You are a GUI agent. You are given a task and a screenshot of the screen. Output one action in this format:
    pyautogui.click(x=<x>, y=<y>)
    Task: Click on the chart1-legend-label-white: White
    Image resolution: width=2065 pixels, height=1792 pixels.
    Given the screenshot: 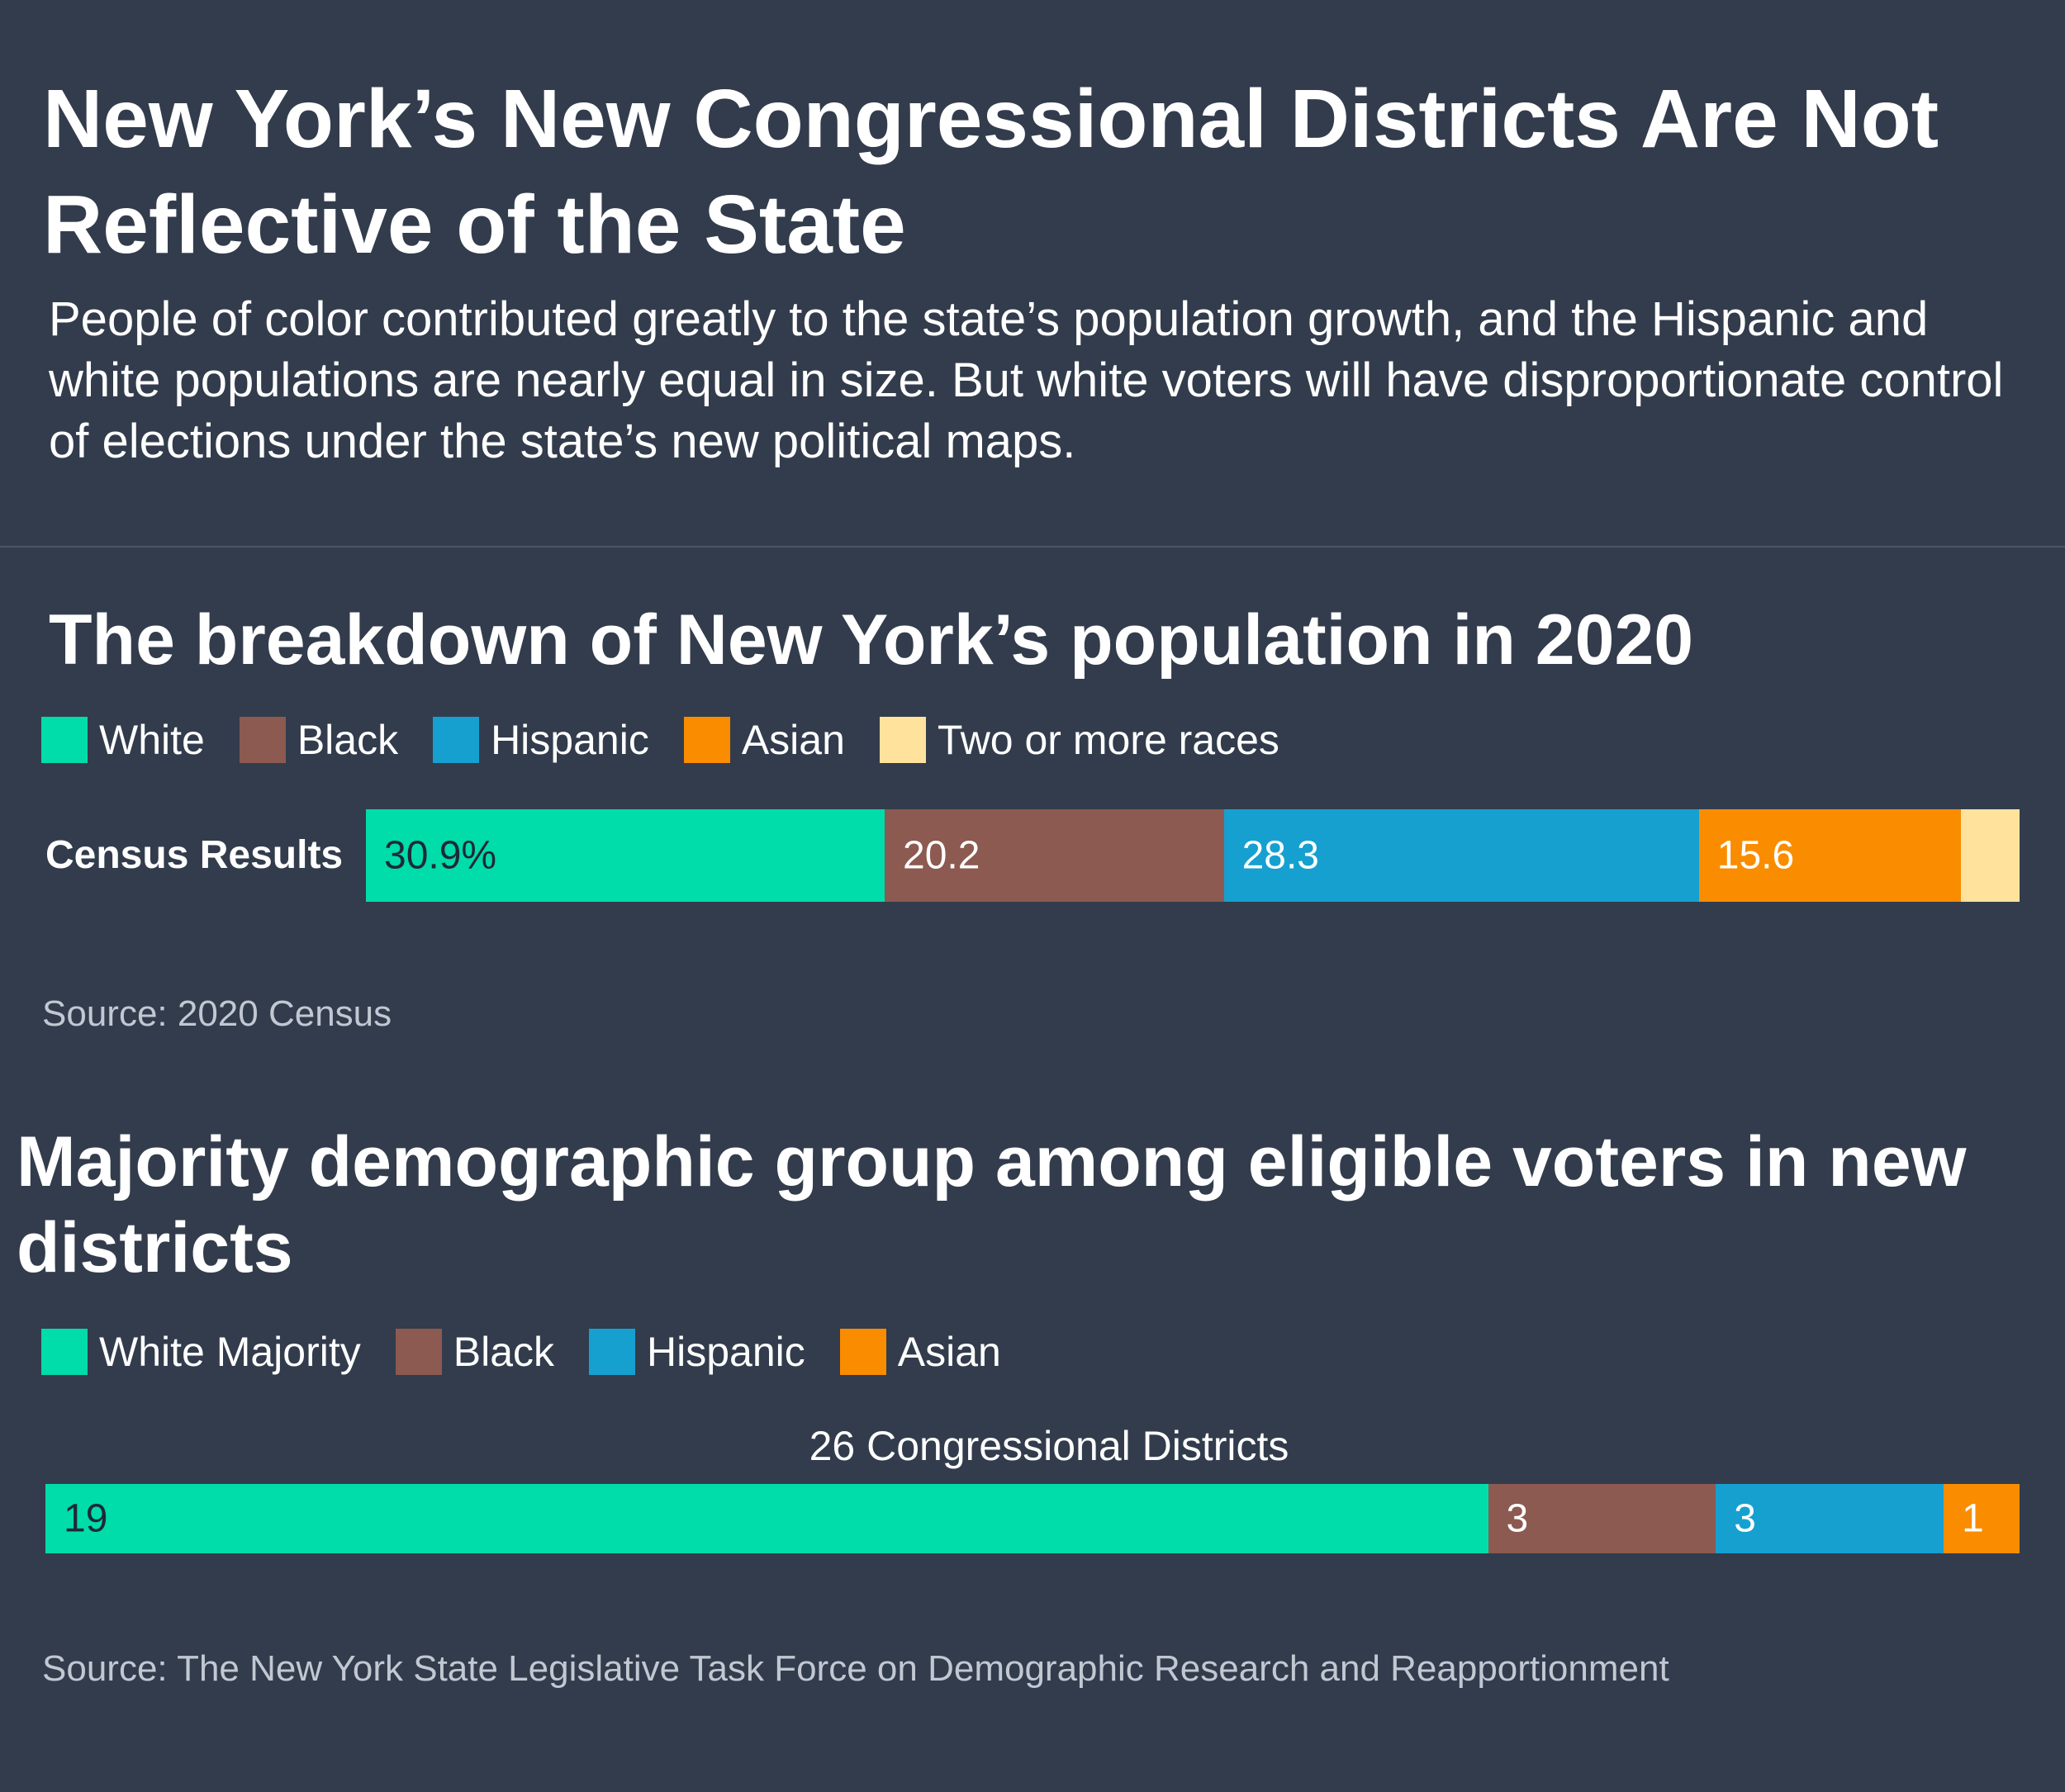 What is the action you would take?
    pyautogui.click(x=152, y=740)
    